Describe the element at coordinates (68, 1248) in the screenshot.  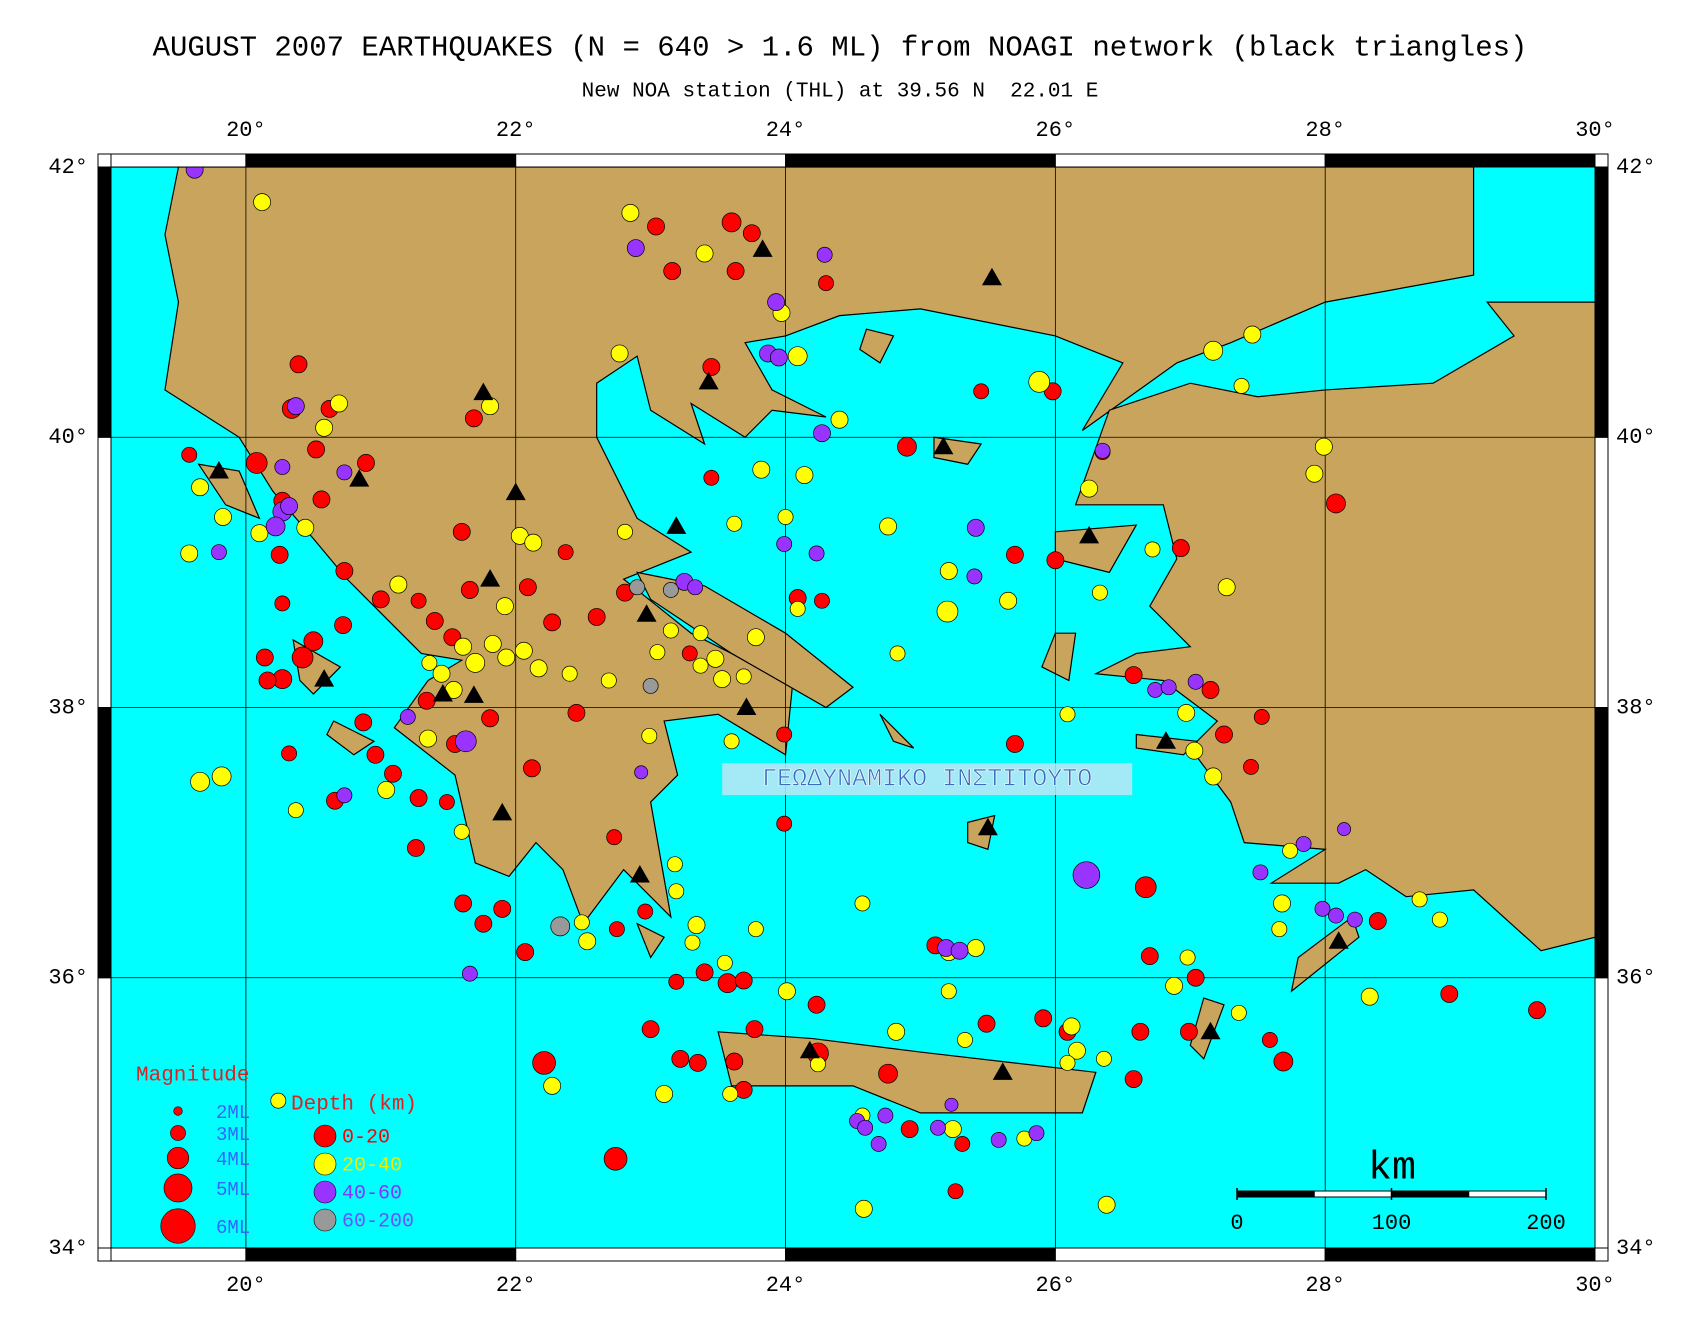
I see `y-tick-label: 34°` at that location.